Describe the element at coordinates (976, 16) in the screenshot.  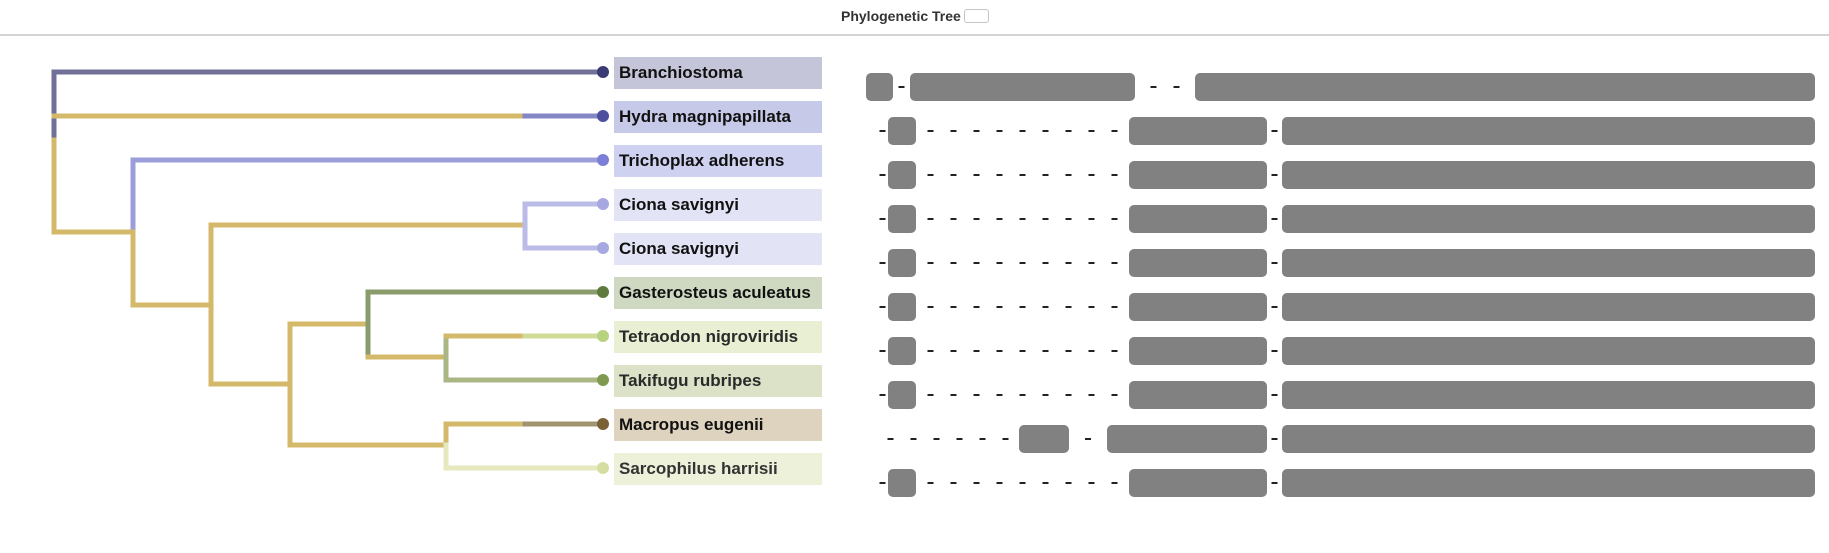
I see `toggle-button` at that location.